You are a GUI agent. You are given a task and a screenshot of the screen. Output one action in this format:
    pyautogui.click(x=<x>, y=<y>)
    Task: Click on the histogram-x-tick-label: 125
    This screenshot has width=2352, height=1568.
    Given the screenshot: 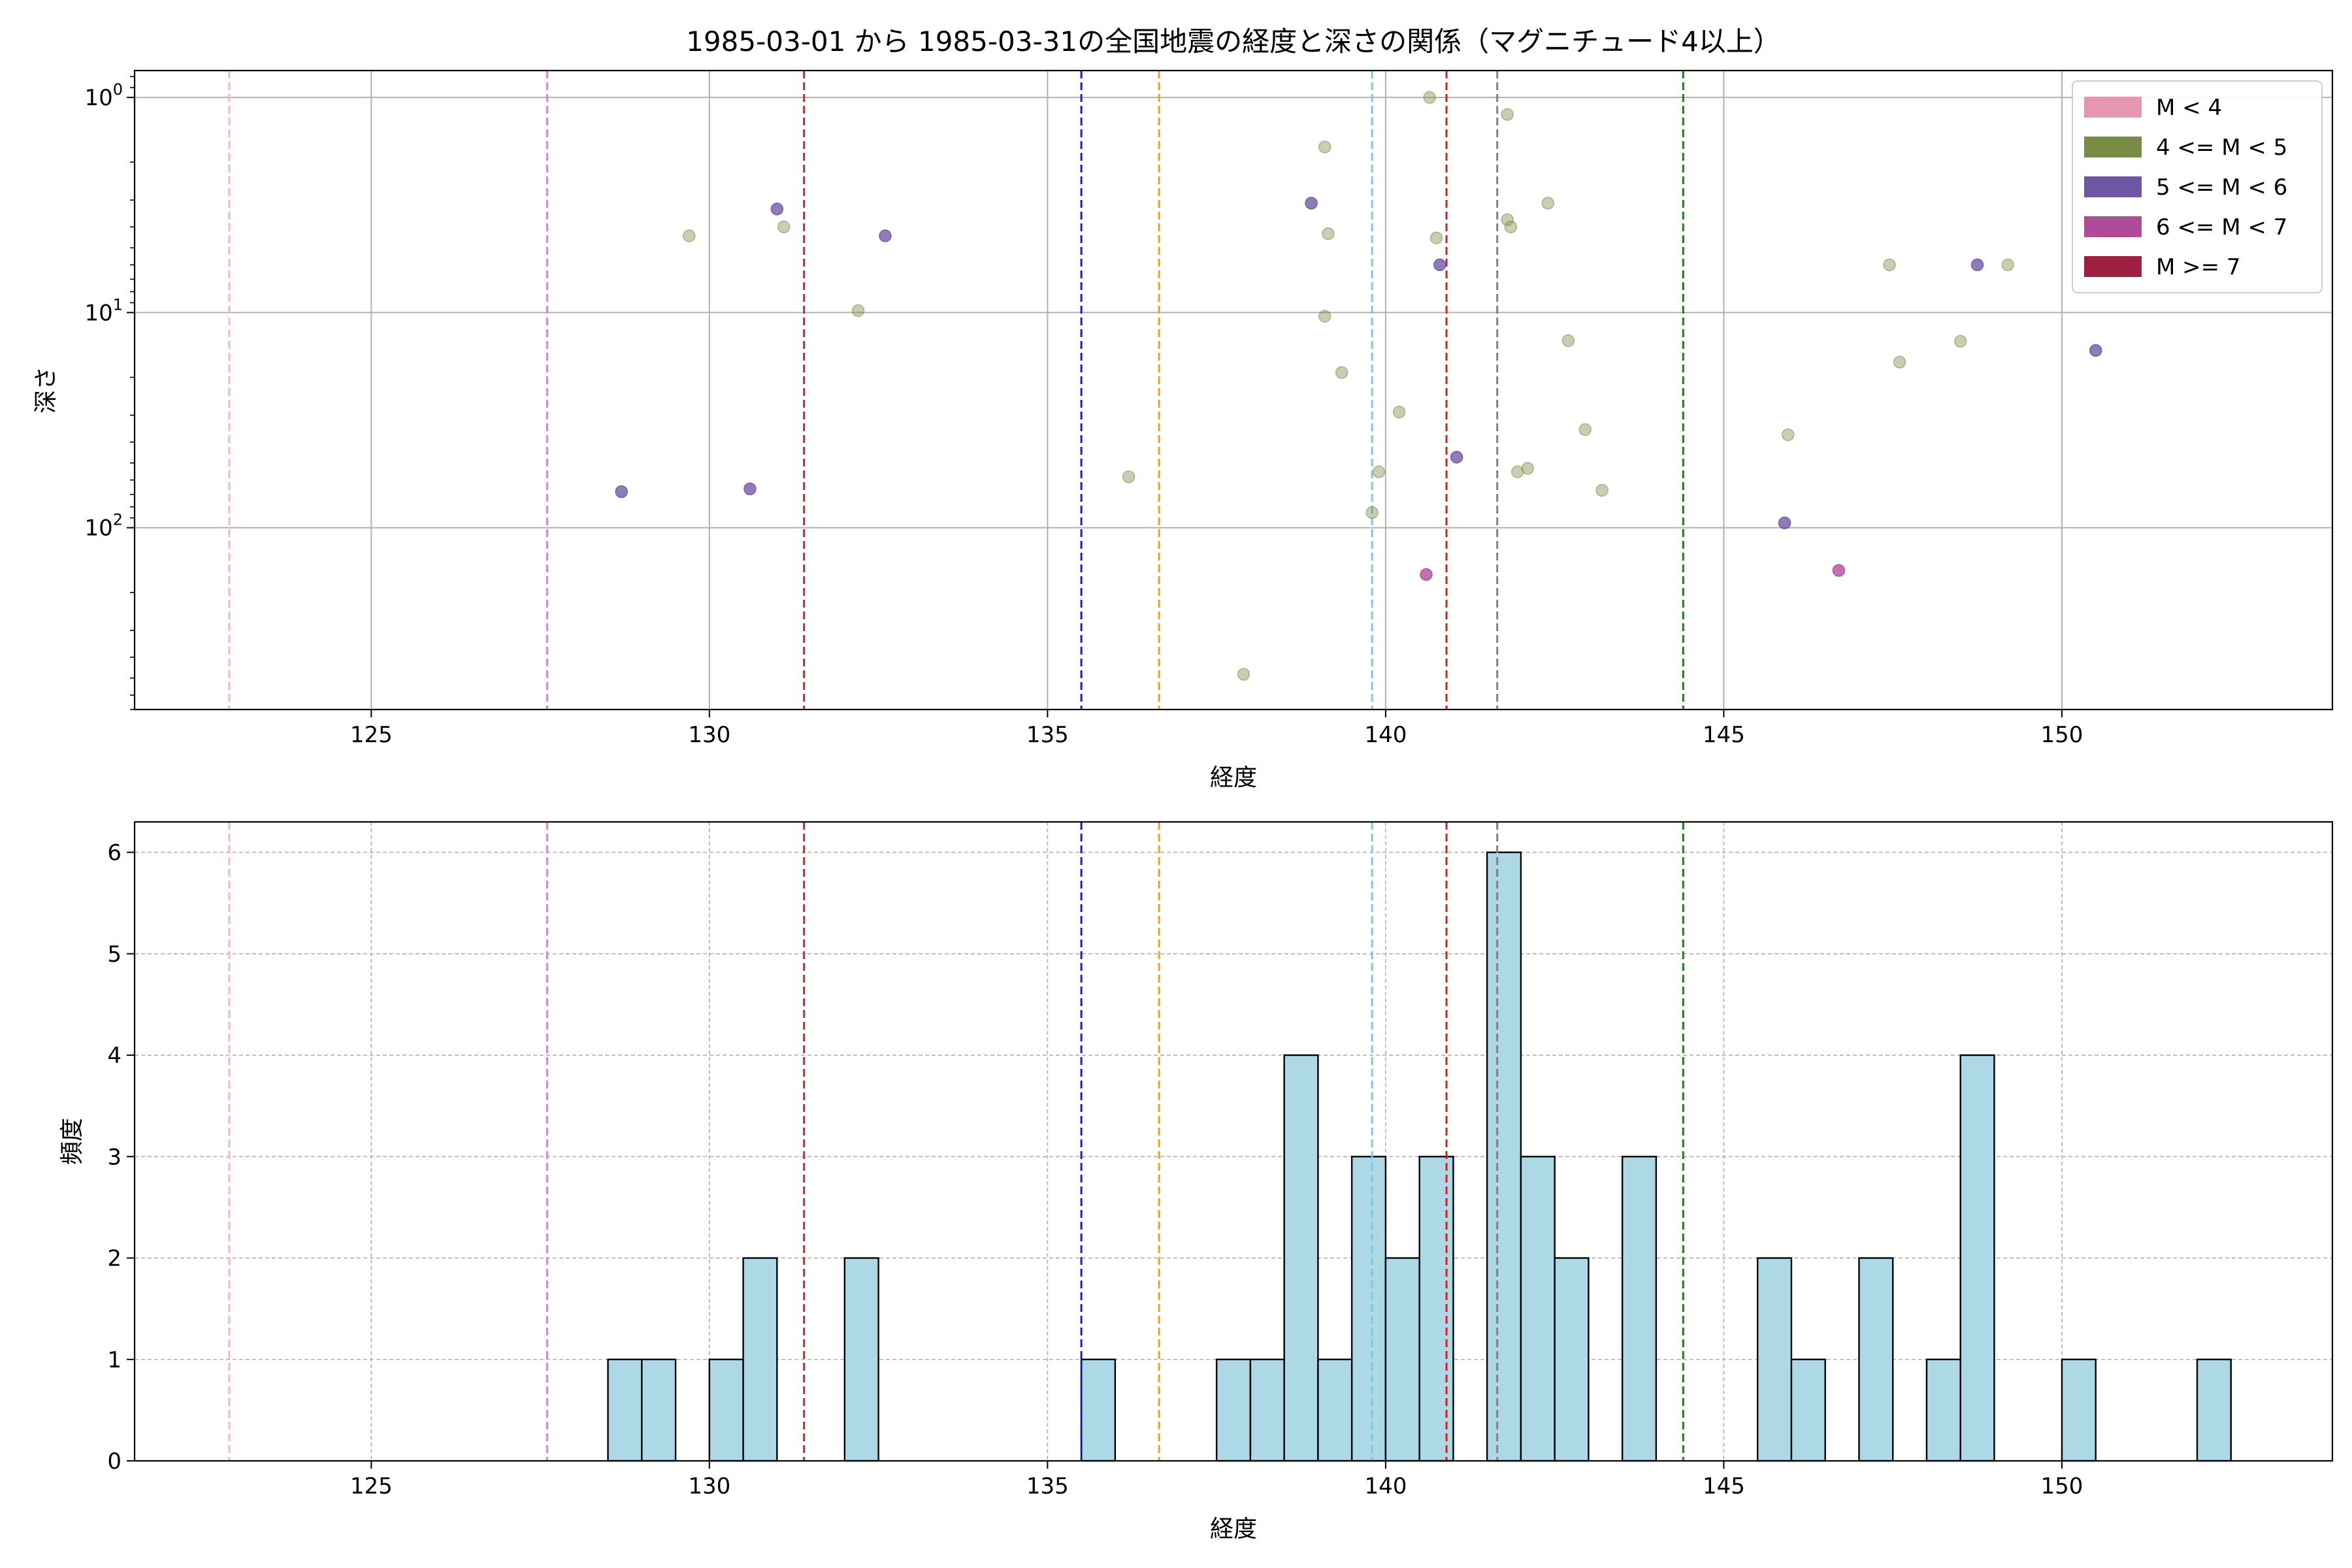 What is the action you would take?
    pyautogui.click(x=371, y=1486)
    